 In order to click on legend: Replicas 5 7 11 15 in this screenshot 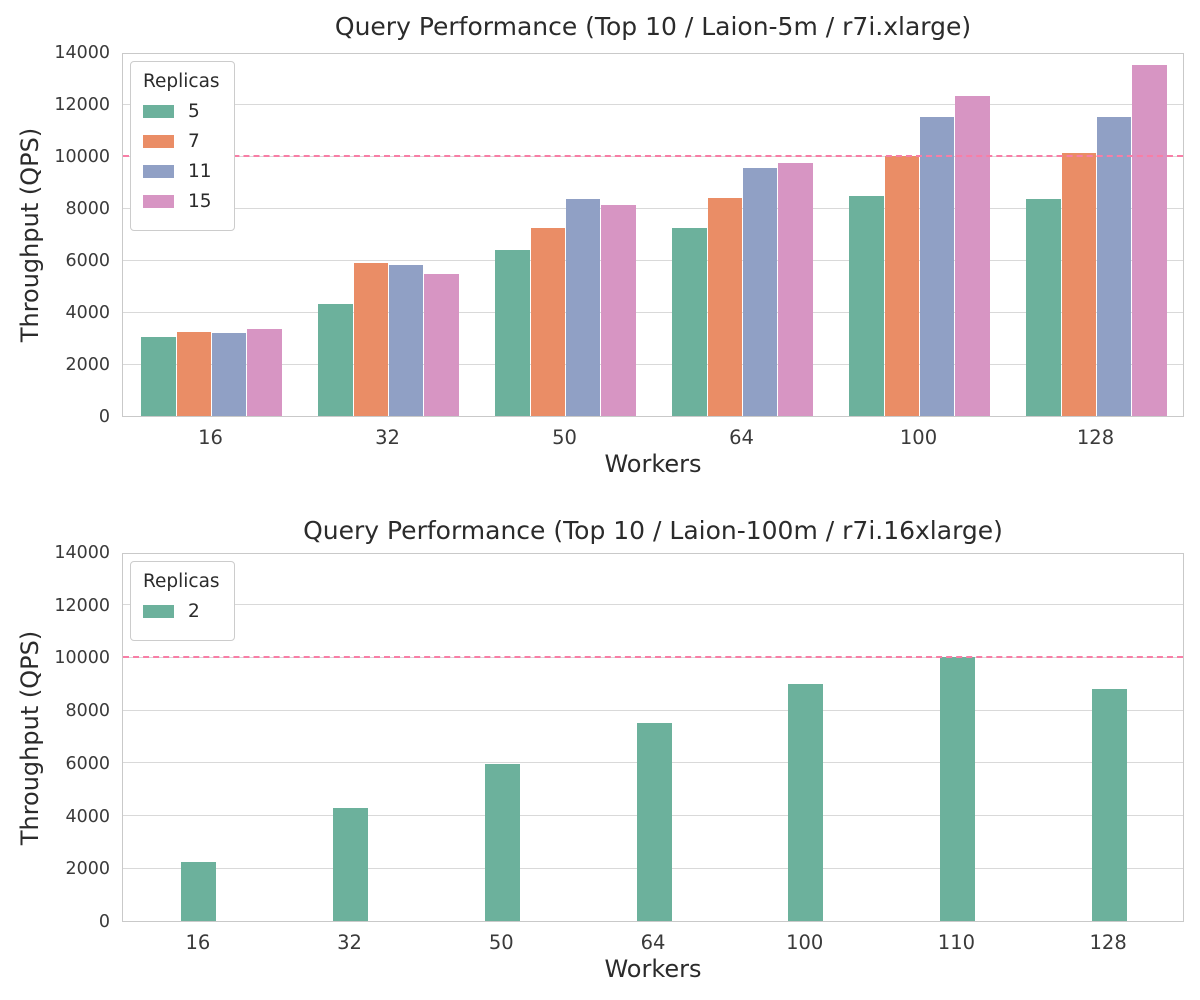, I will do `click(182, 146)`.